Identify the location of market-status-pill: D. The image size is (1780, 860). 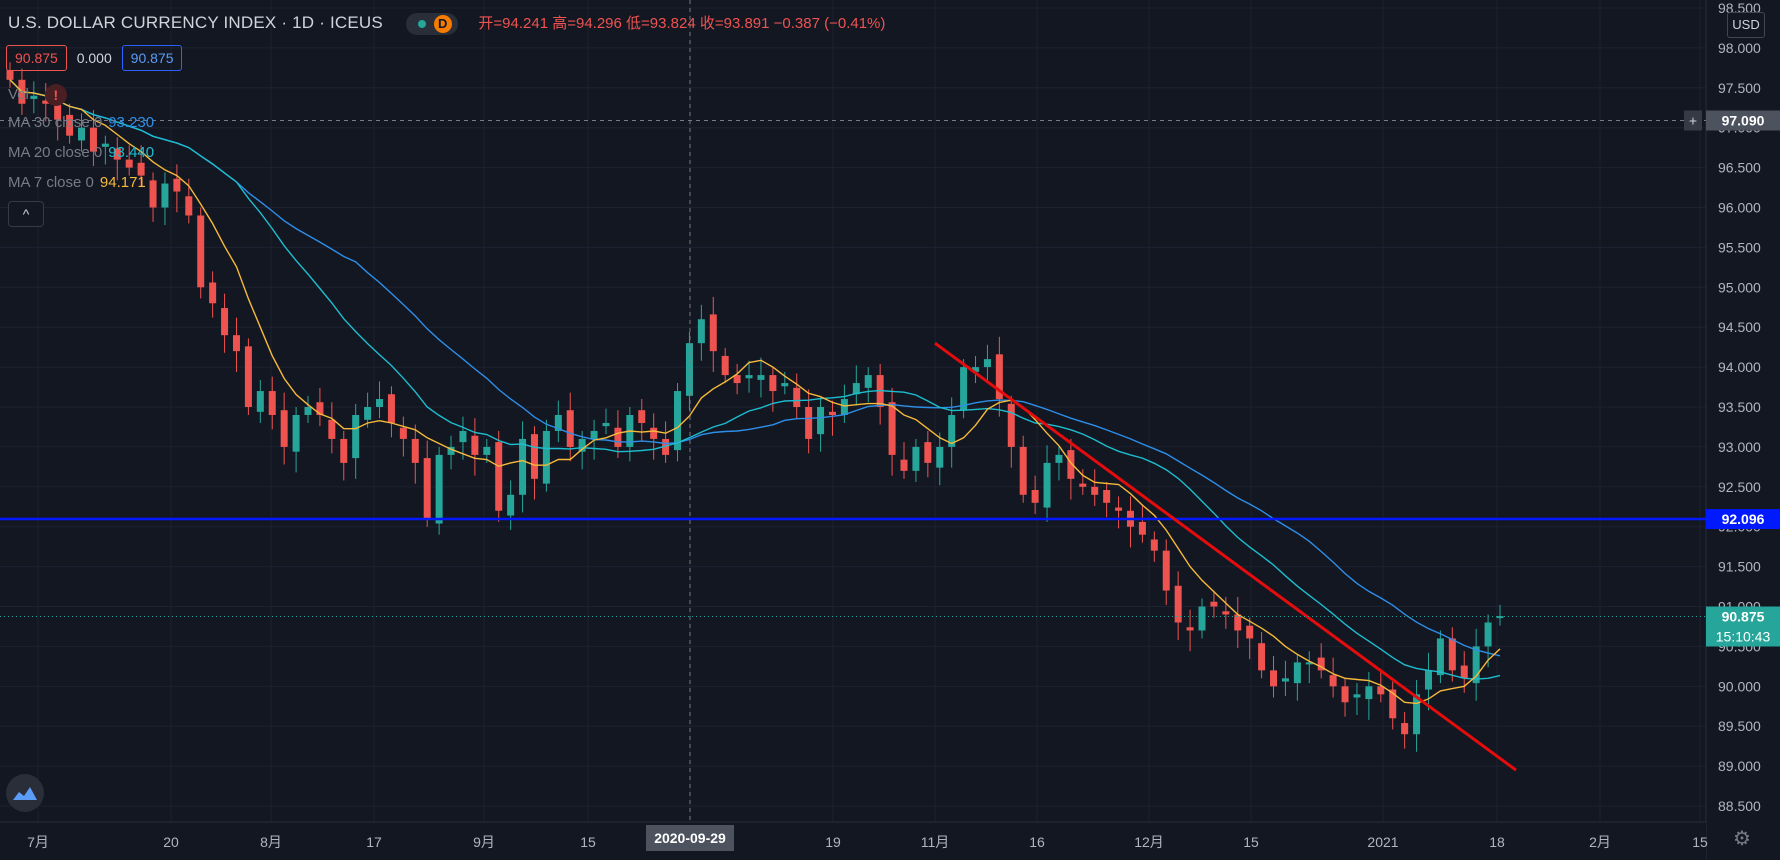
(431, 23).